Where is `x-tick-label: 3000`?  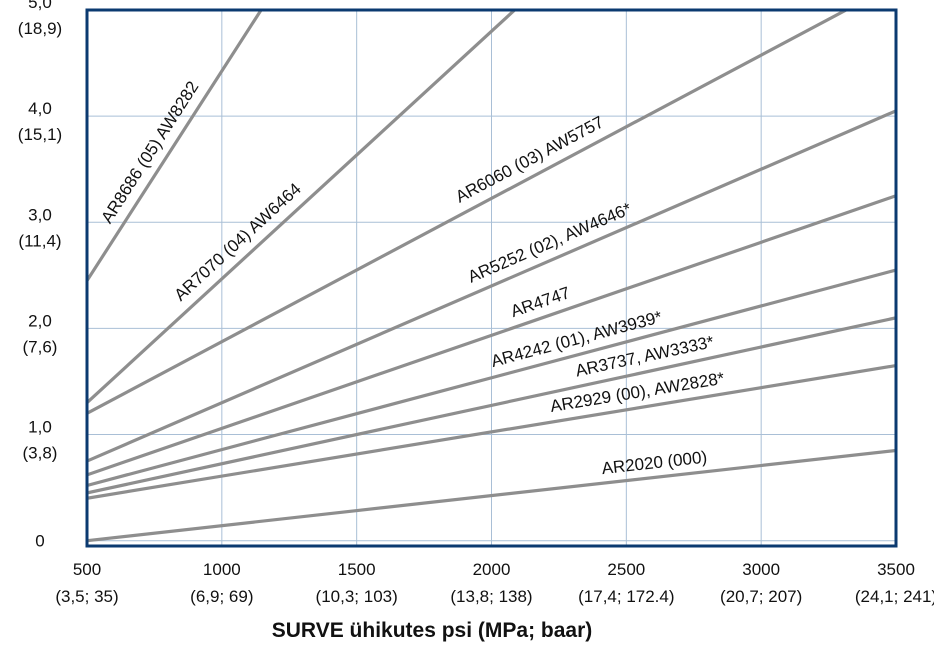
x-tick-label: 3000 is located at coordinates (761, 569).